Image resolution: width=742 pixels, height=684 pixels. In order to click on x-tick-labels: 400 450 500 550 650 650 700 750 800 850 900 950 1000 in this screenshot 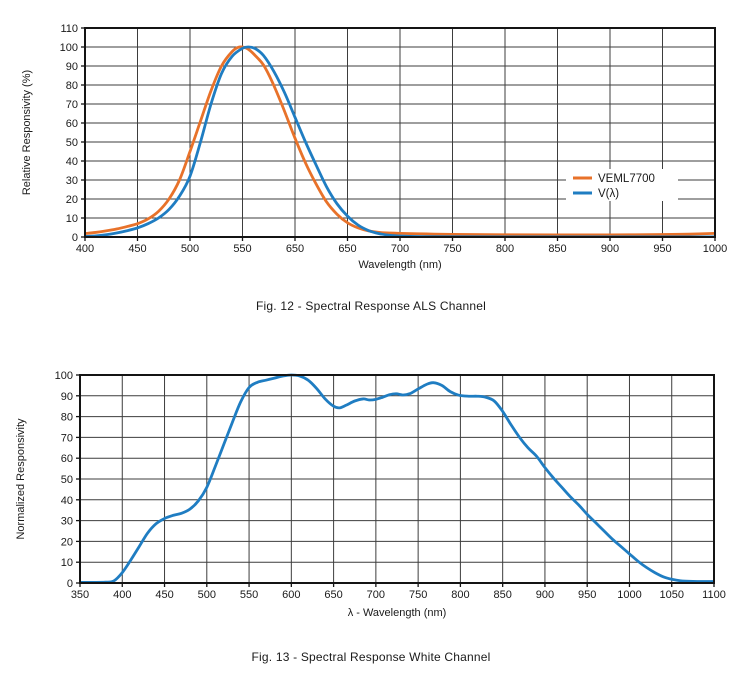, I will do `click(401, 249)`.